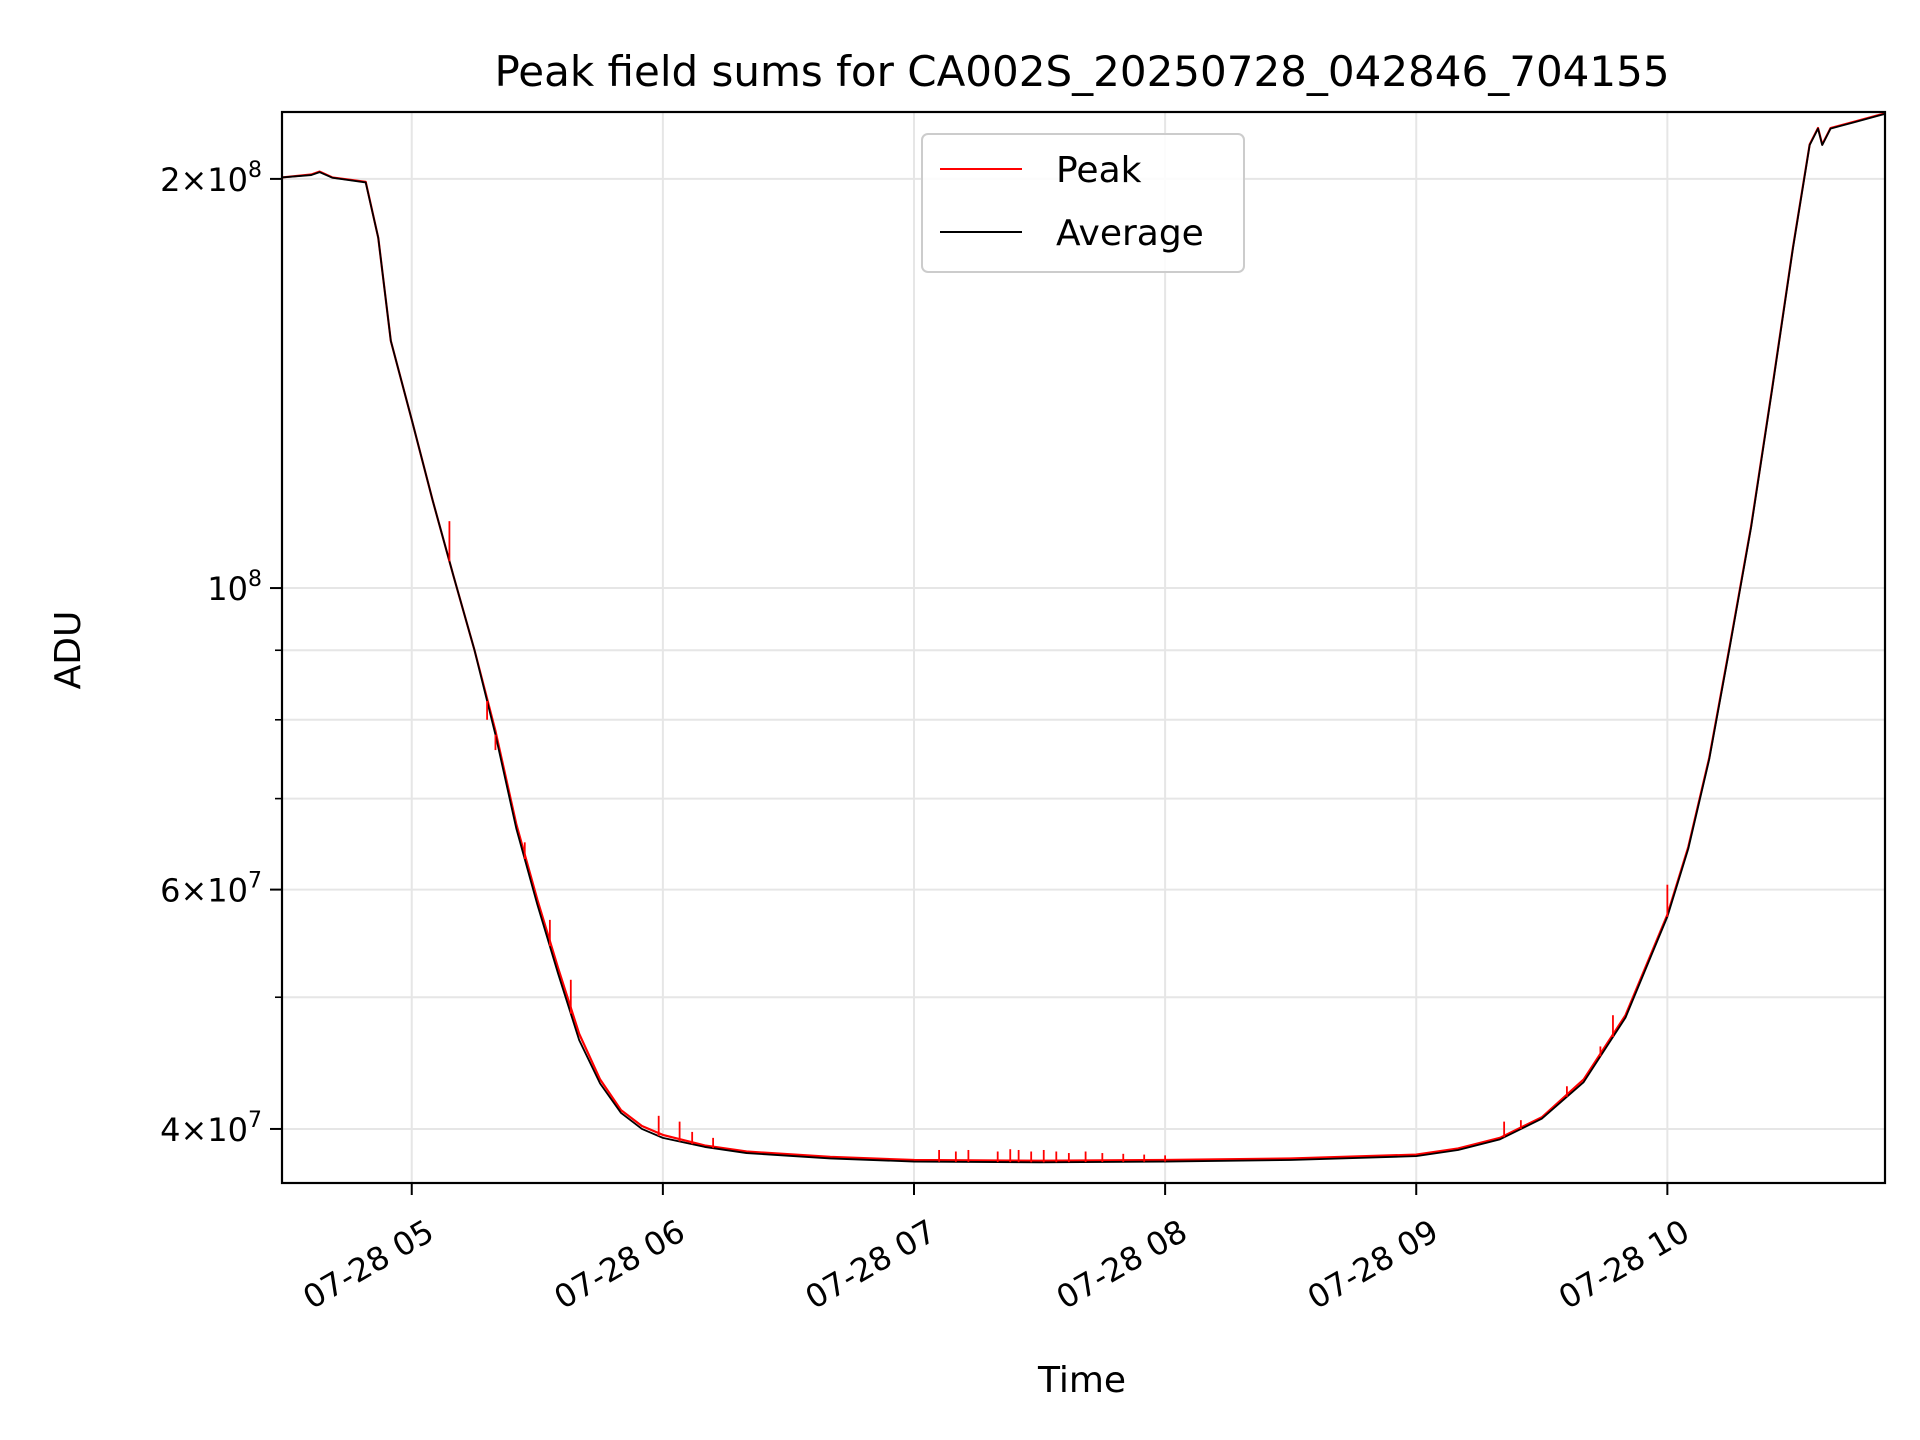  Describe the element at coordinates (1130, 233) in the screenshot. I see `legend-label-average: Average` at that location.